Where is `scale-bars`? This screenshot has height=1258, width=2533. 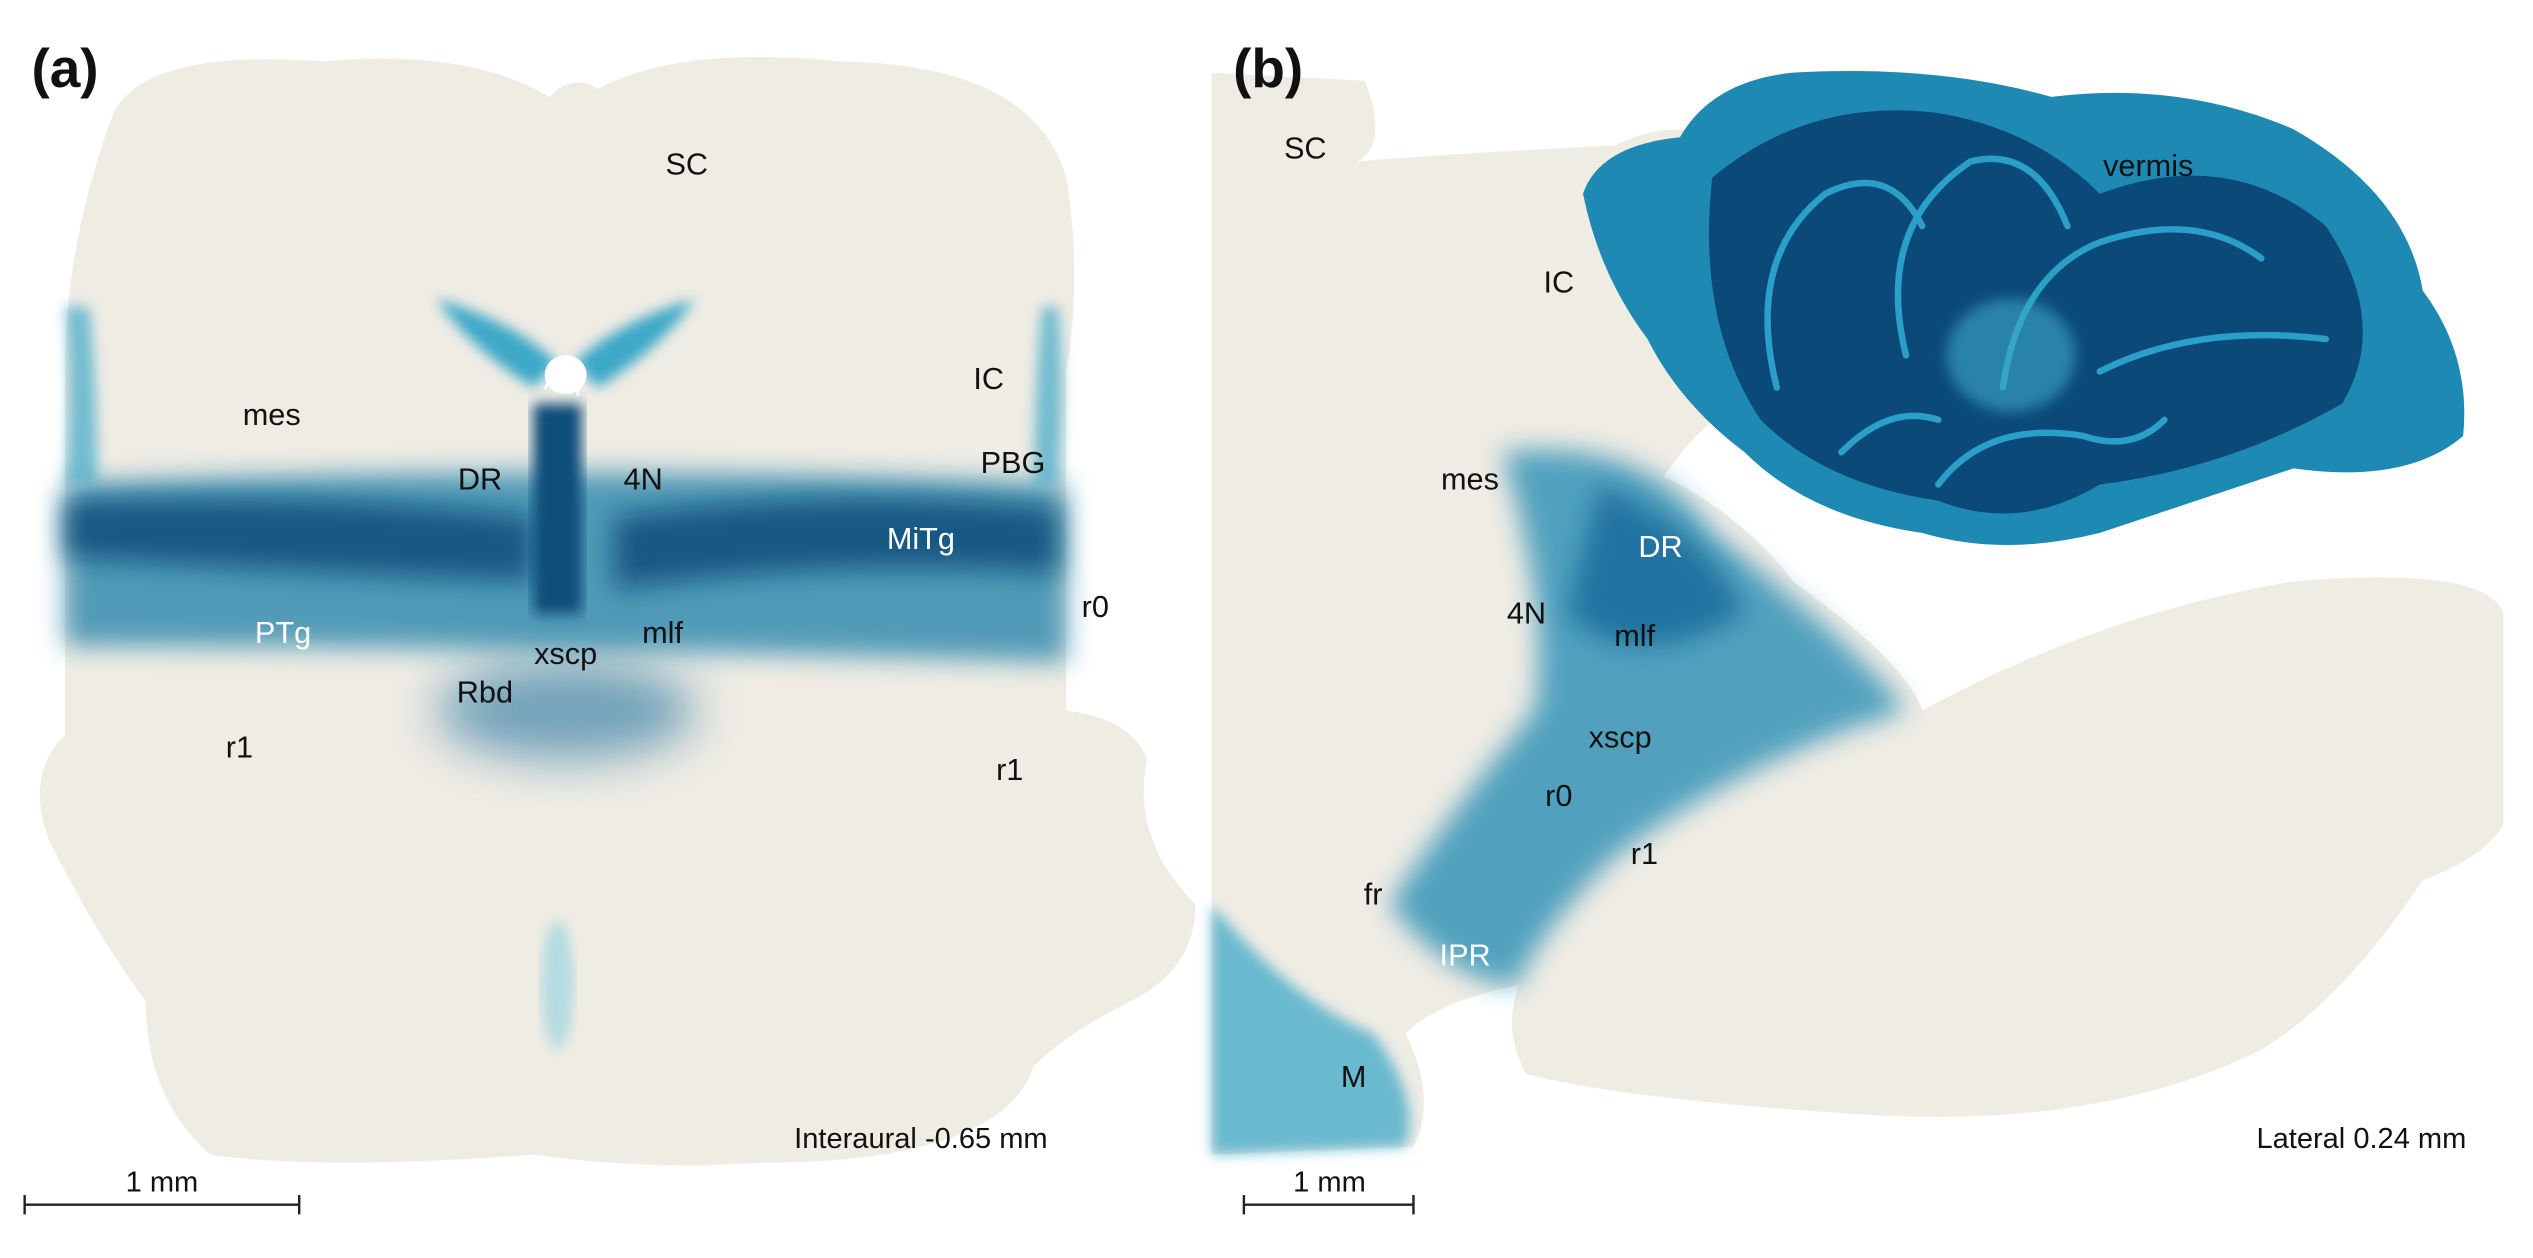
scale-bars is located at coordinates (719, 1205).